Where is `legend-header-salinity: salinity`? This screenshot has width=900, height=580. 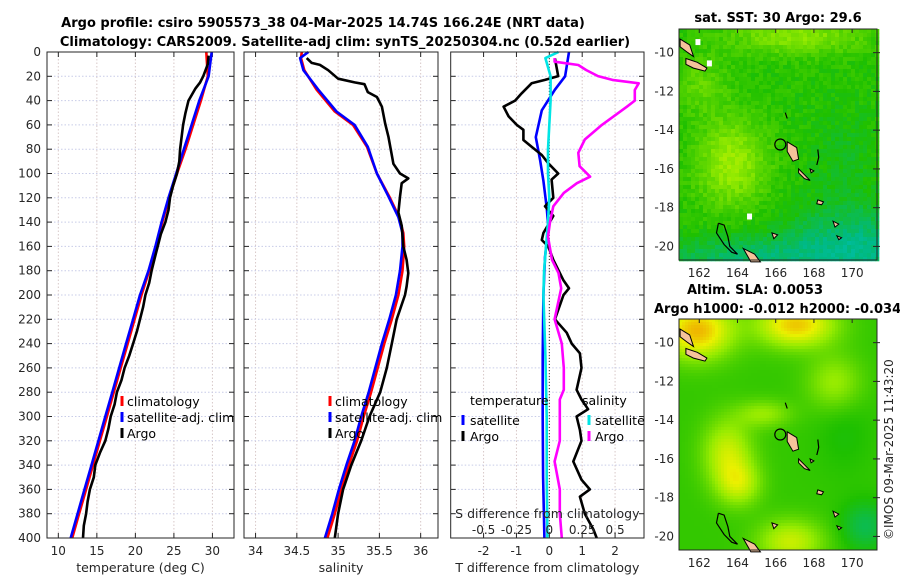 legend-header-salinity: salinity is located at coordinates (604, 400).